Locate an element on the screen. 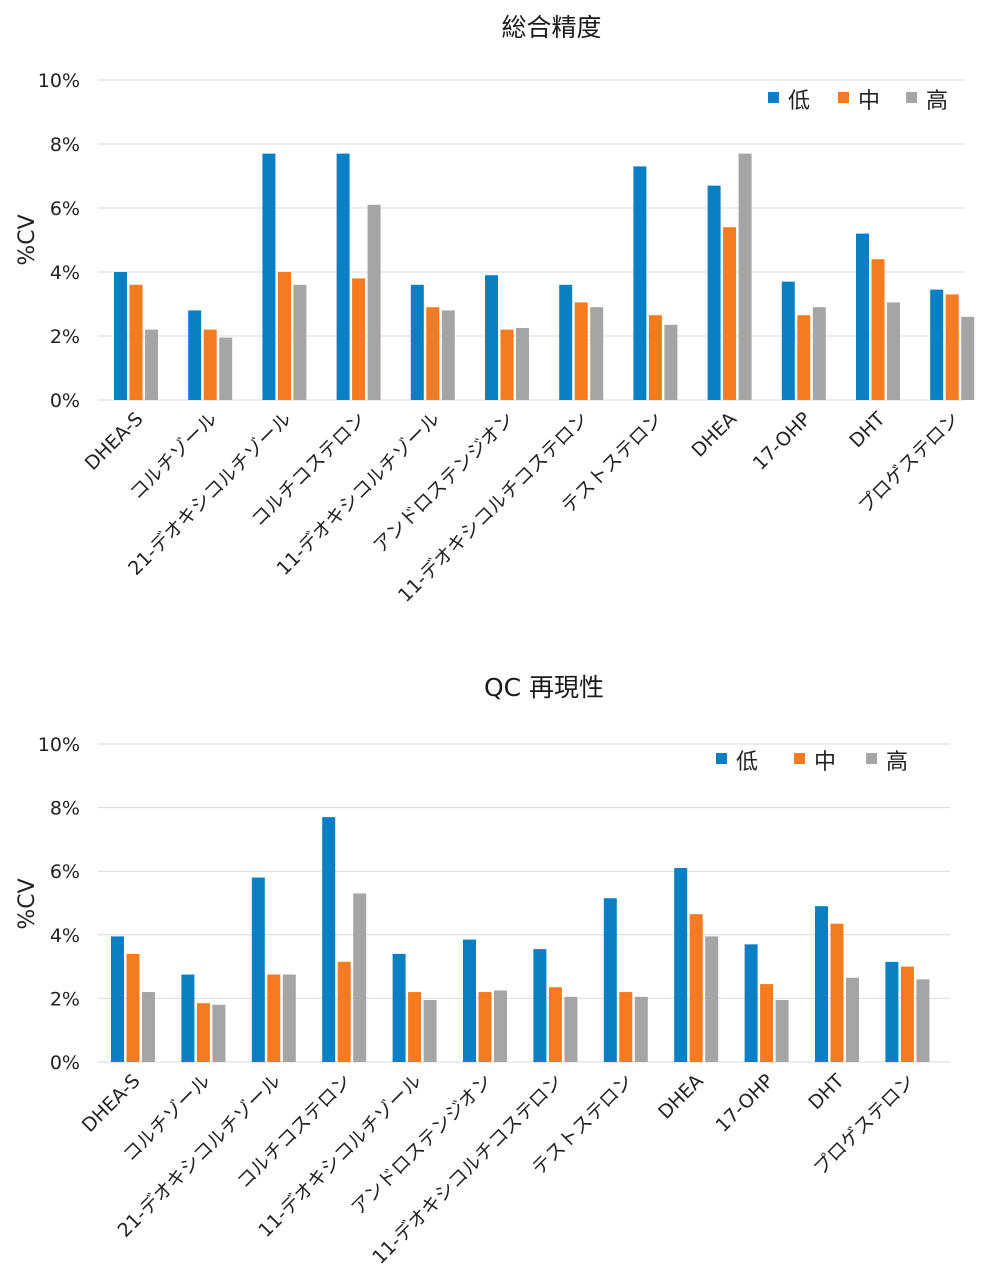  legend-label: 高 is located at coordinates (937, 101).